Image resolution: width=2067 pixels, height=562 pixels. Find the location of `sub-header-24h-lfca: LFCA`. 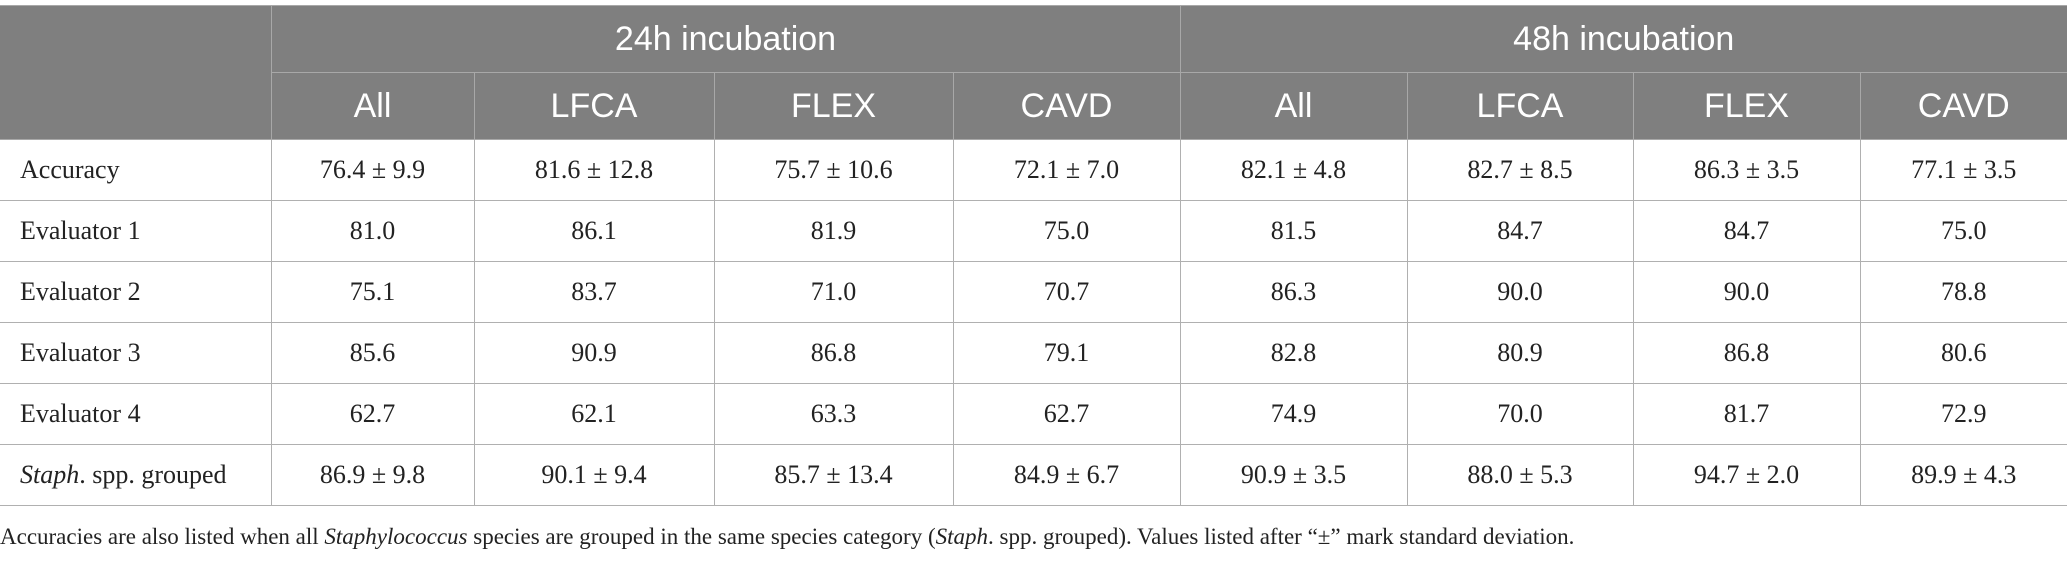

sub-header-24h-lfca: LFCA is located at coordinates (594, 106).